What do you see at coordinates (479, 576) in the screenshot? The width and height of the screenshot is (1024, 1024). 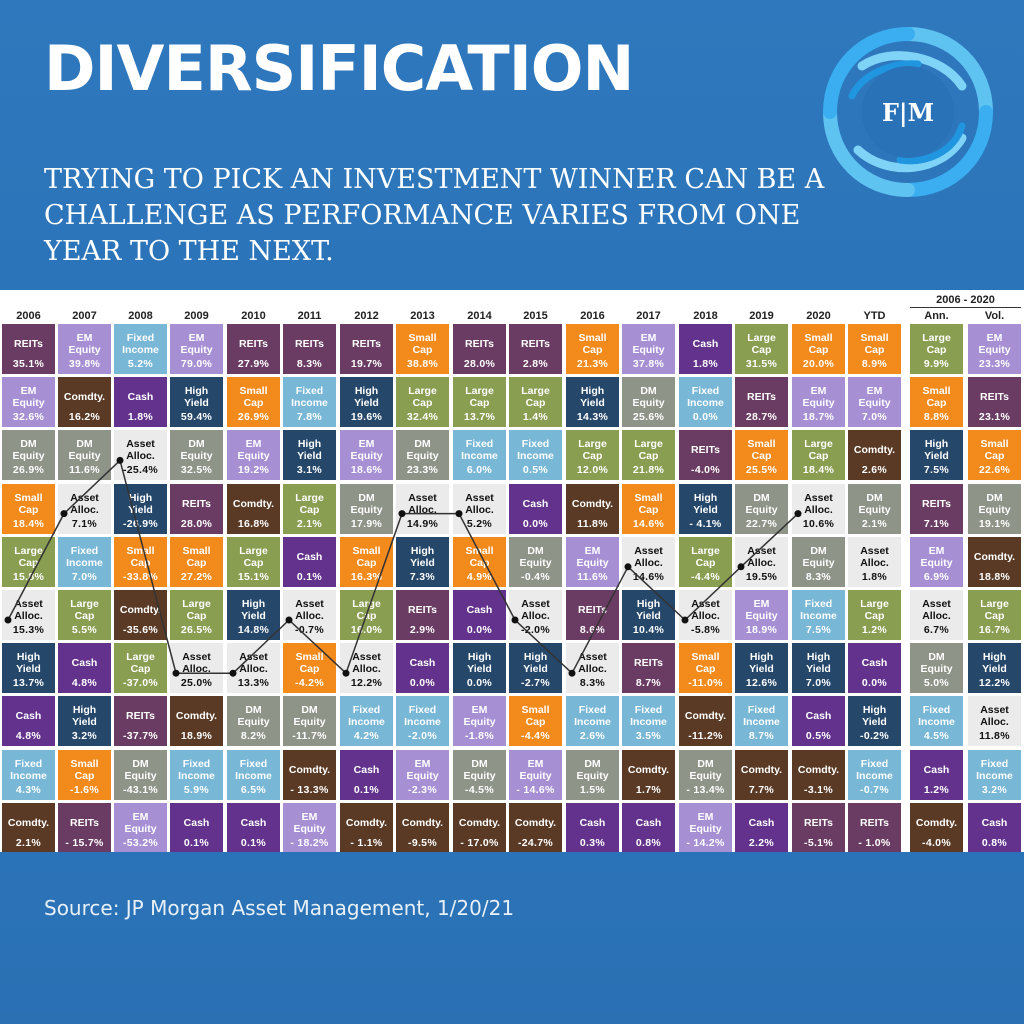 I see `cell-return-value: 4.9%` at bounding box center [479, 576].